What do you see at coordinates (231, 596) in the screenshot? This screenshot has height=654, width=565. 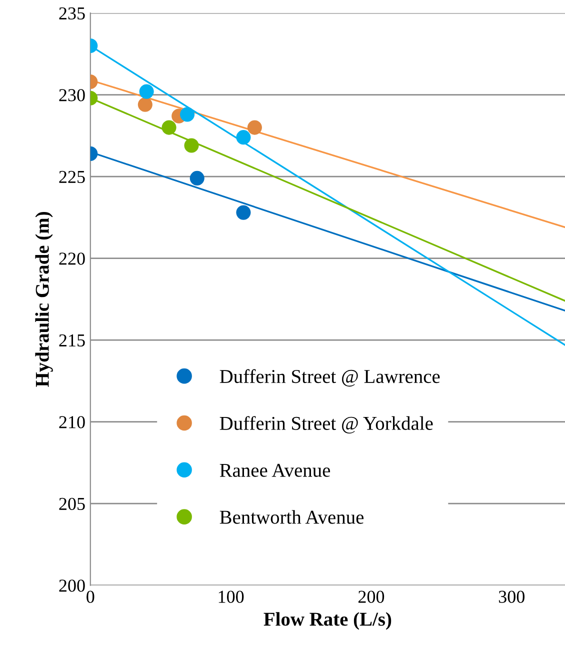 I see `x-tick-label: 100` at bounding box center [231, 596].